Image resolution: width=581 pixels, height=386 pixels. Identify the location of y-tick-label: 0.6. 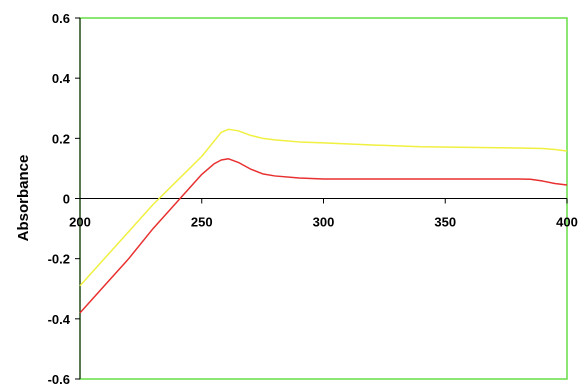
(61, 18).